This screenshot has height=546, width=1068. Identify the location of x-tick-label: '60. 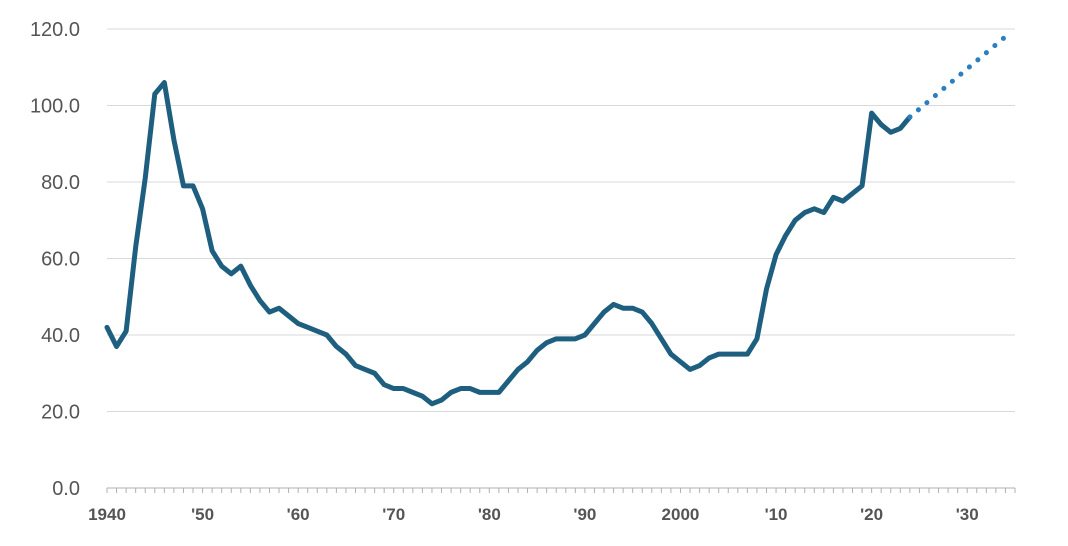
(298, 514).